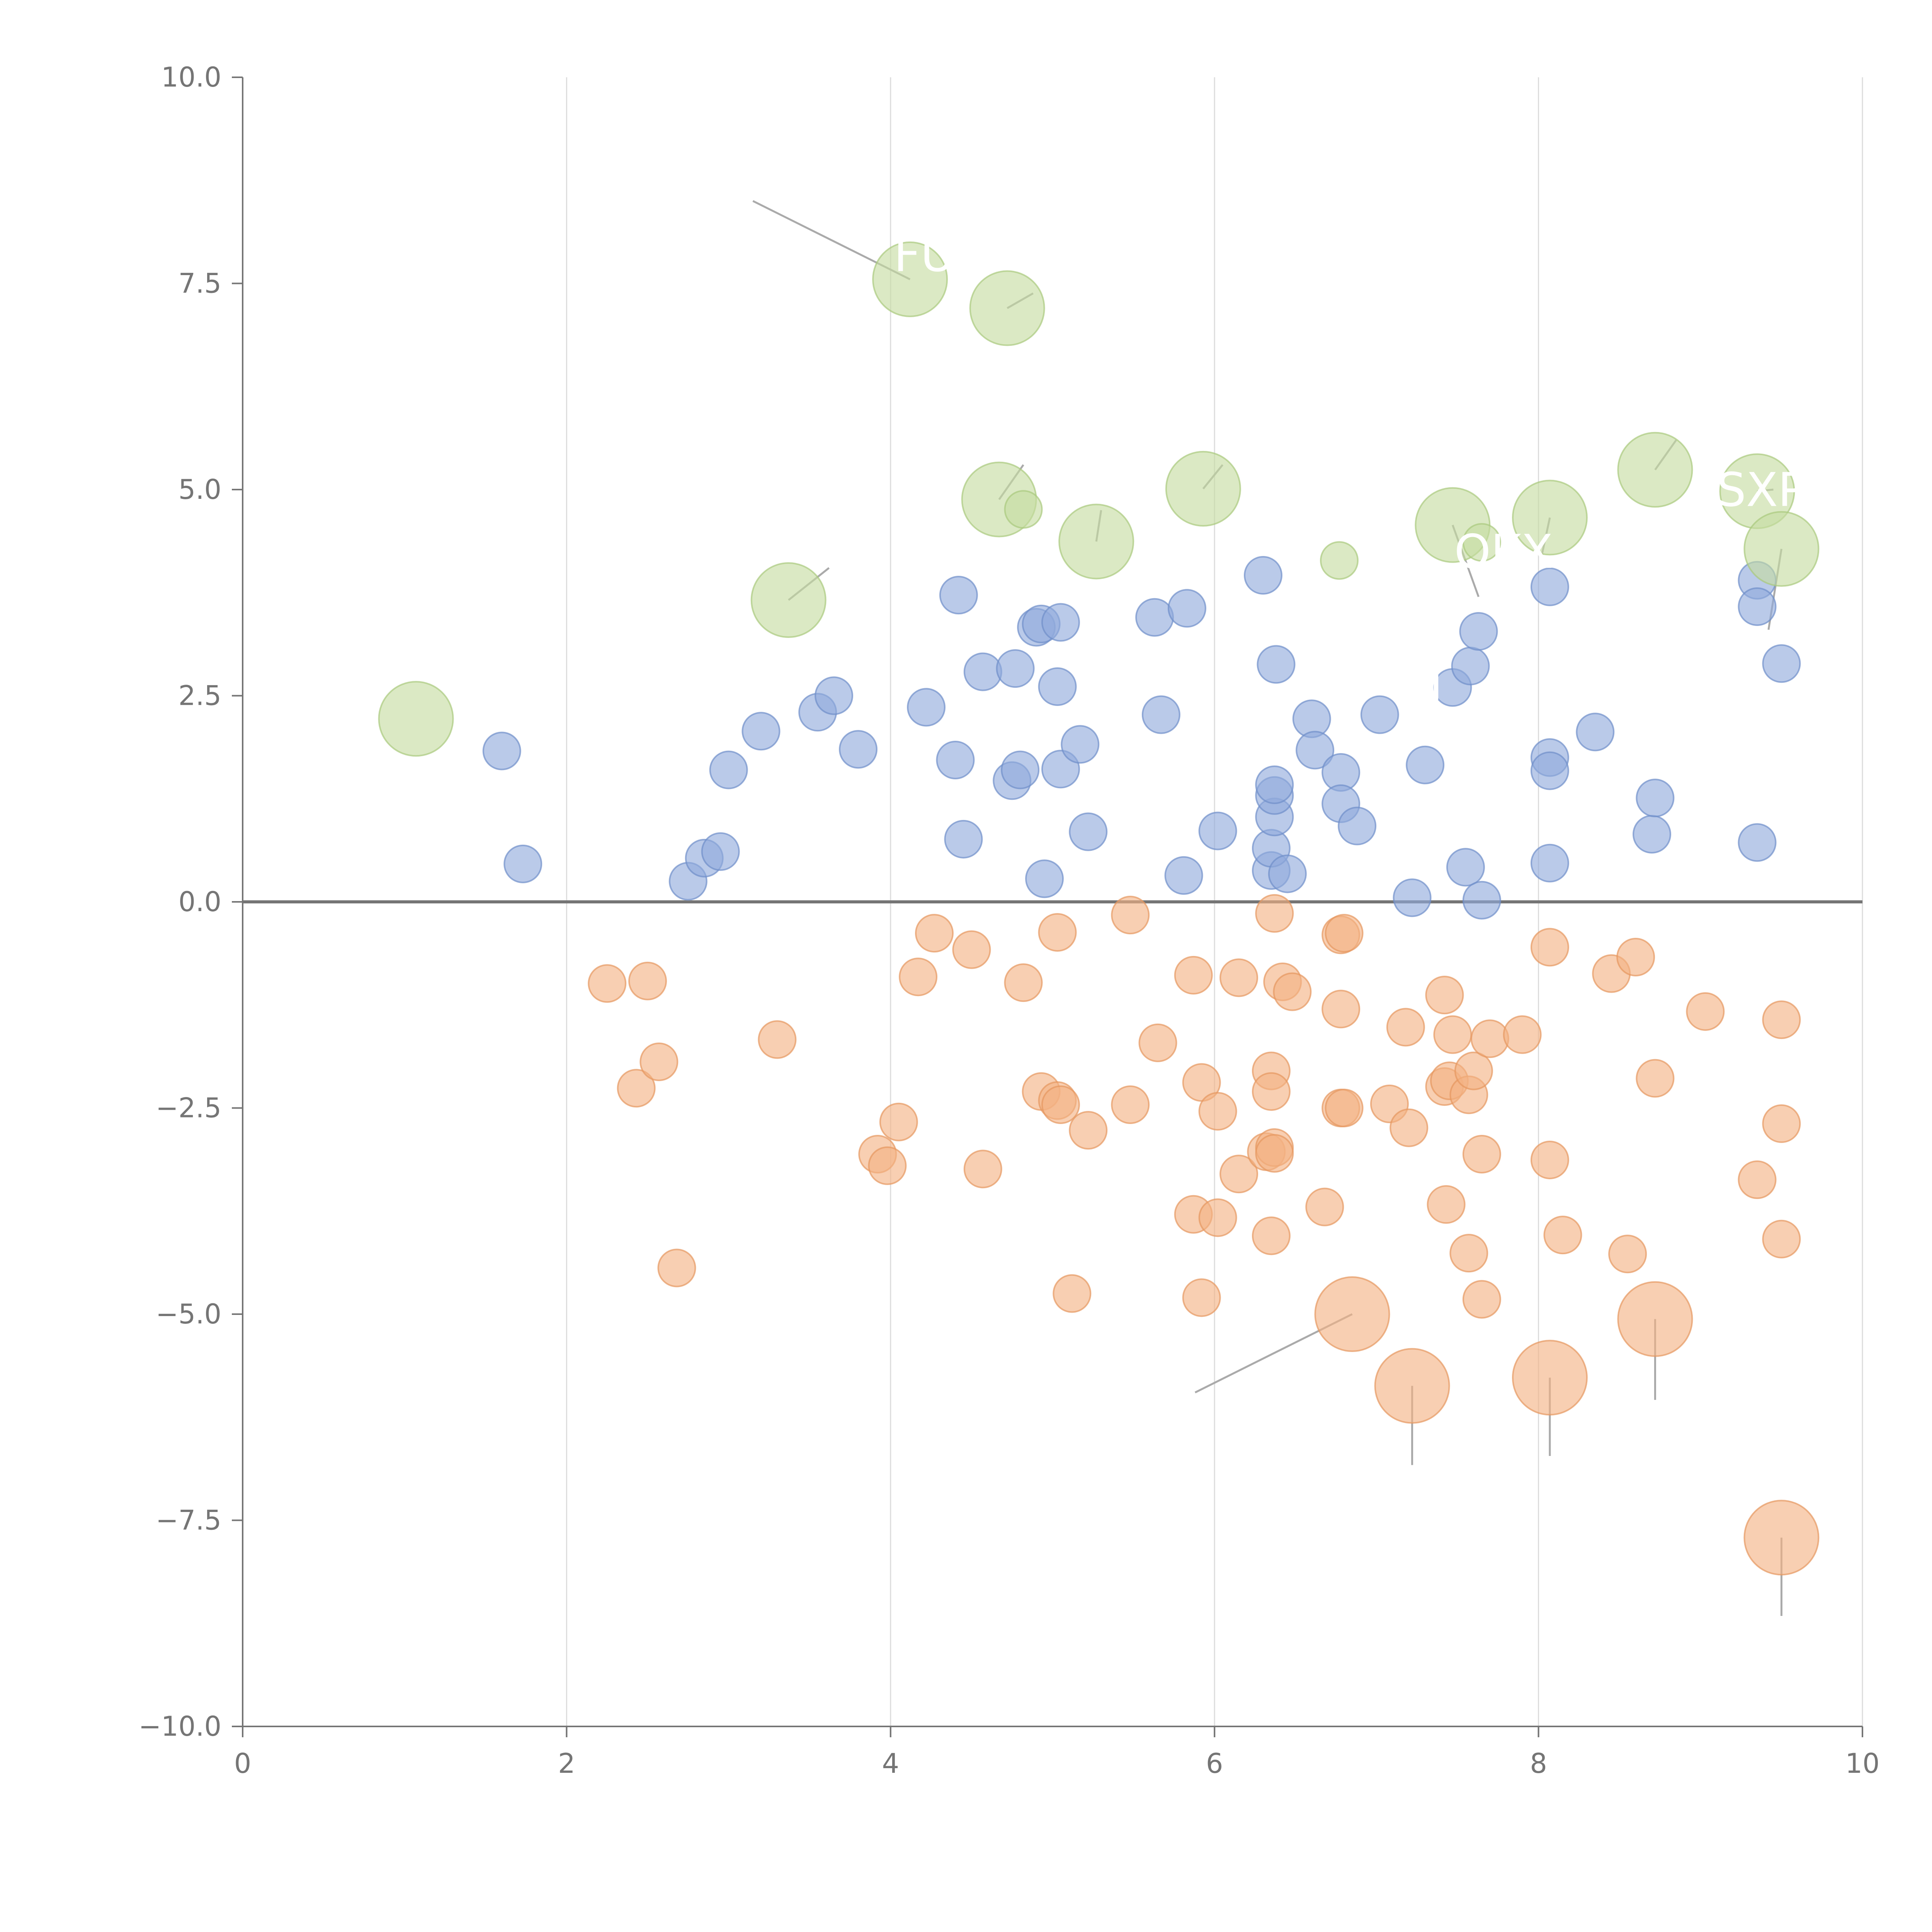  I want to click on y-tick-label: 5.0, so click(200, 489).